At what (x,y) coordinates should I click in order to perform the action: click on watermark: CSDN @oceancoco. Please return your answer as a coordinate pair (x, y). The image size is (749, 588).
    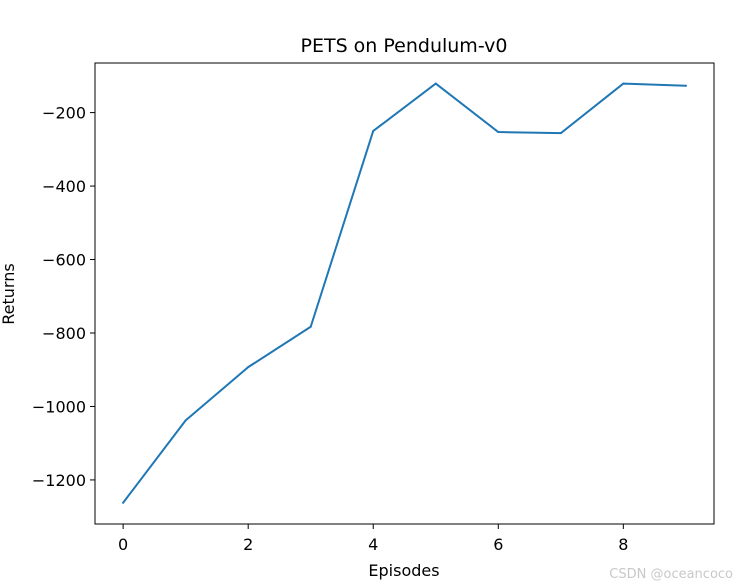
    Looking at the image, I should click on (671, 574).